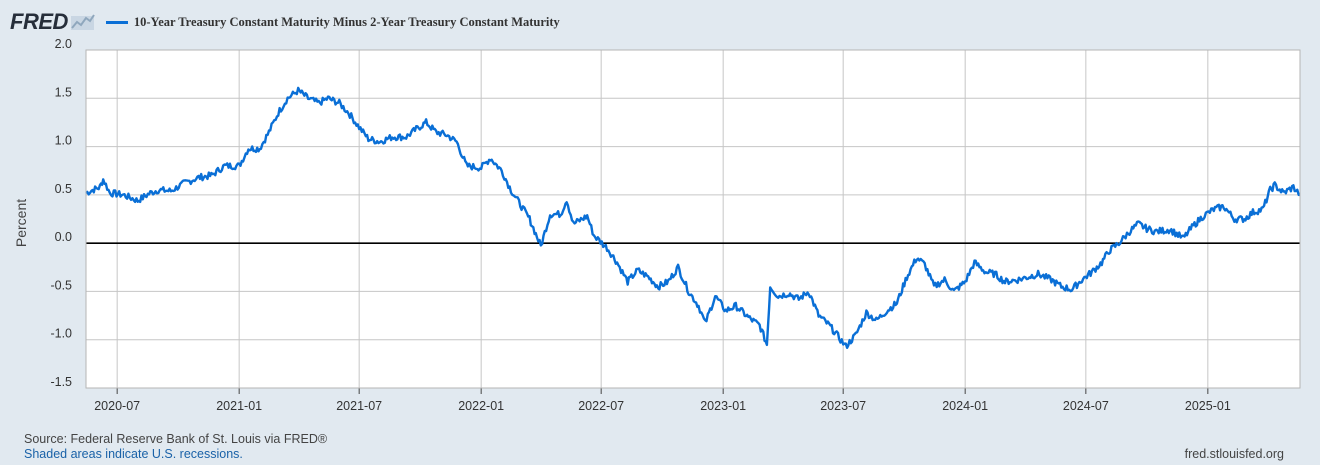  What do you see at coordinates (843, 406) in the screenshot?
I see `x-tick-label: 2023-07` at bounding box center [843, 406].